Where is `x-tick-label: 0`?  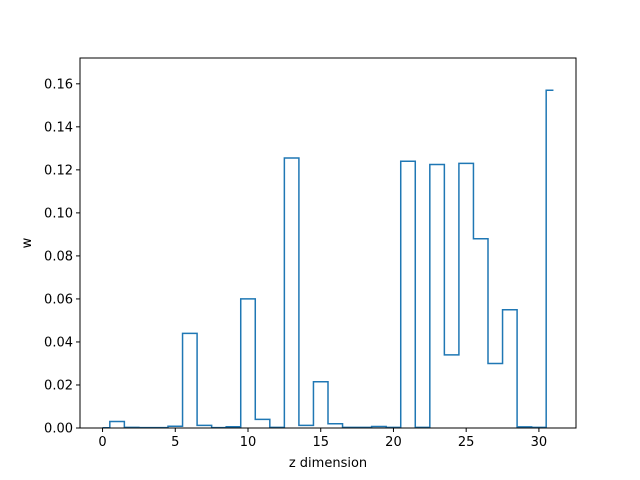 x-tick-label: 0 is located at coordinates (102, 442).